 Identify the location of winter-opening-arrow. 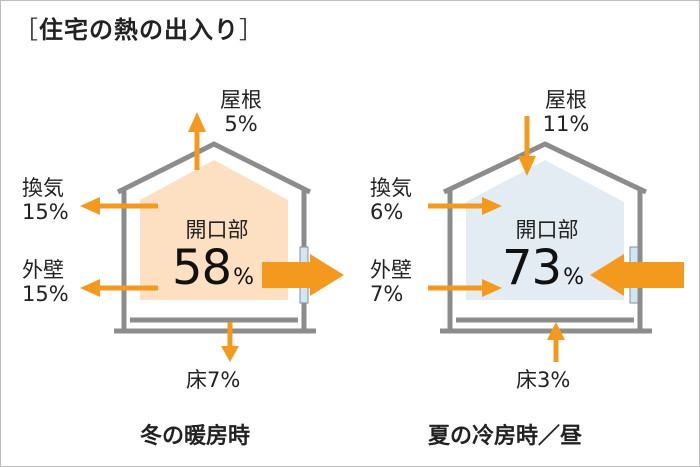
(287, 275).